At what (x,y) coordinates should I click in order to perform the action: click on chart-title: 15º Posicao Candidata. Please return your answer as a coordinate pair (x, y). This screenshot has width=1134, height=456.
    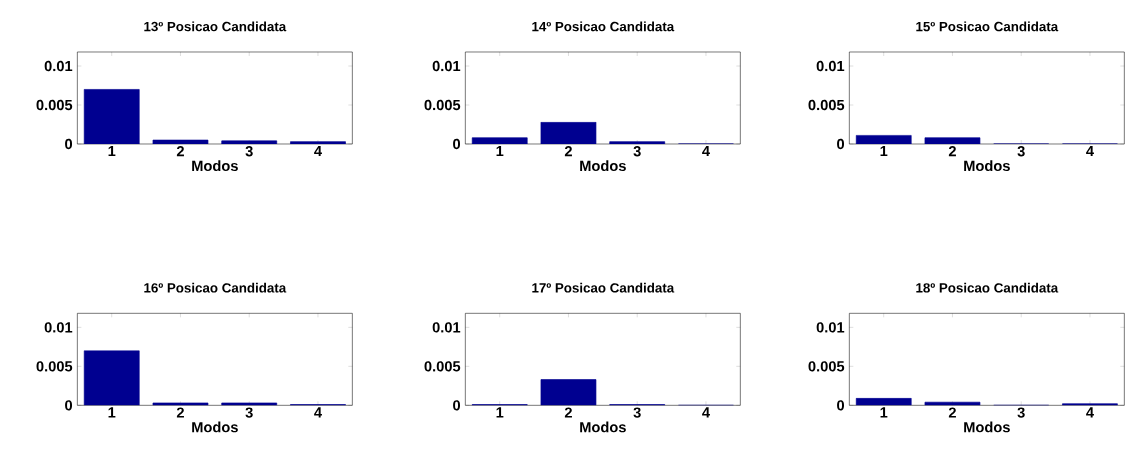
    Looking at the image, I should click on (987, 26).